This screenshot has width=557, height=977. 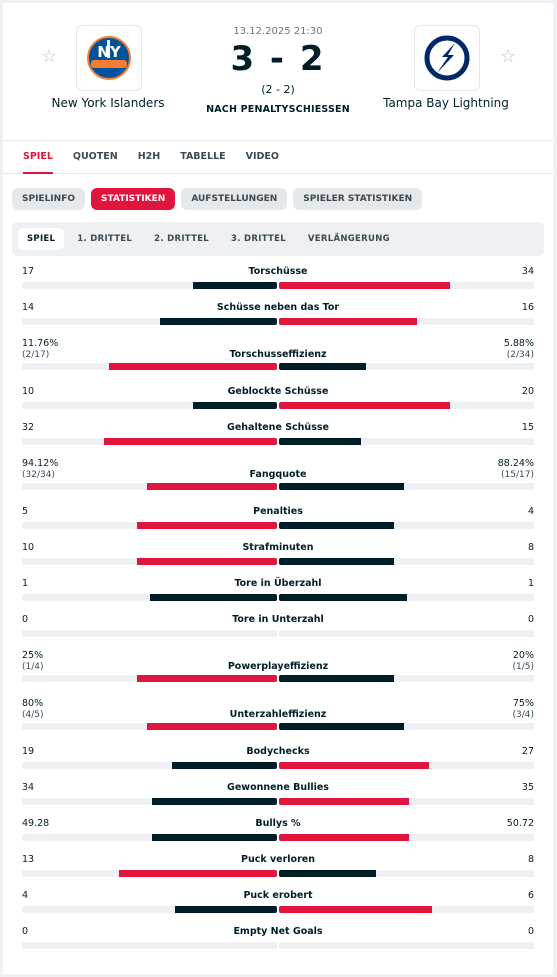 What do you see at coordinates (25, 511) in the screenshot?
I see `stat-home-value: 5` at bounding box center [25, 511].